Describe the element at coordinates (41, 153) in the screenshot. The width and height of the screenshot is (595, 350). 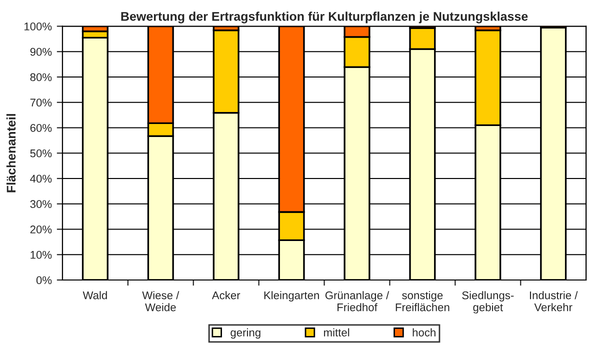
I see `y-tick-label: 50%` at that location.